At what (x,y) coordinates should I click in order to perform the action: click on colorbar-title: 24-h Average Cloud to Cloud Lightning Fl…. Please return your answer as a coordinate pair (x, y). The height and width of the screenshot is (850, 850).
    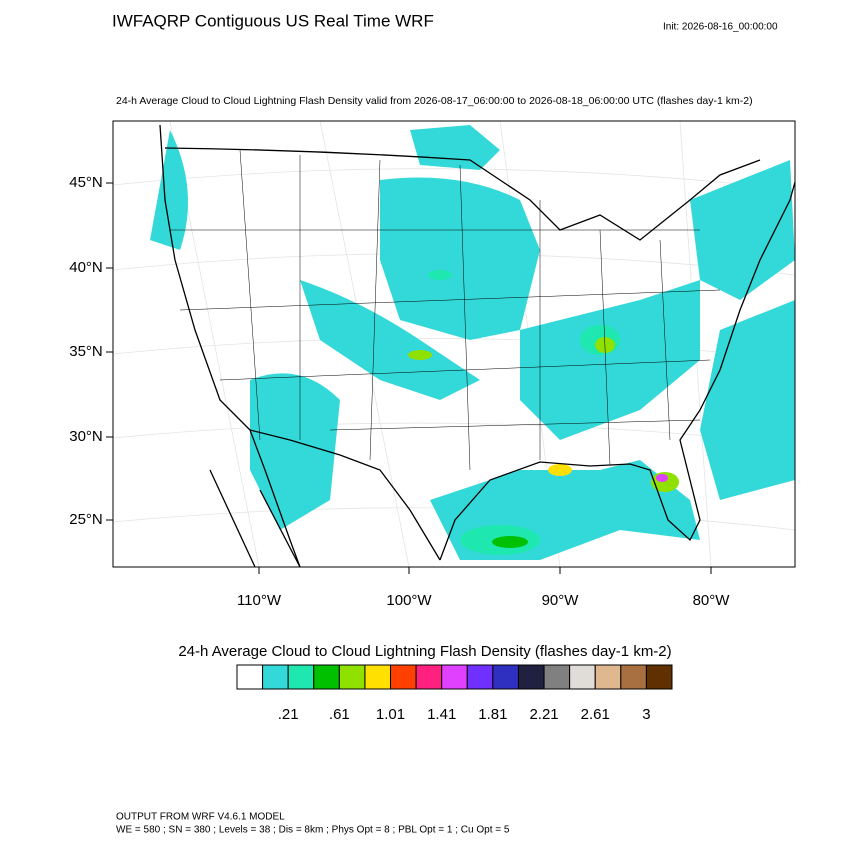
    Looking at the image, I should click on (424, 651).